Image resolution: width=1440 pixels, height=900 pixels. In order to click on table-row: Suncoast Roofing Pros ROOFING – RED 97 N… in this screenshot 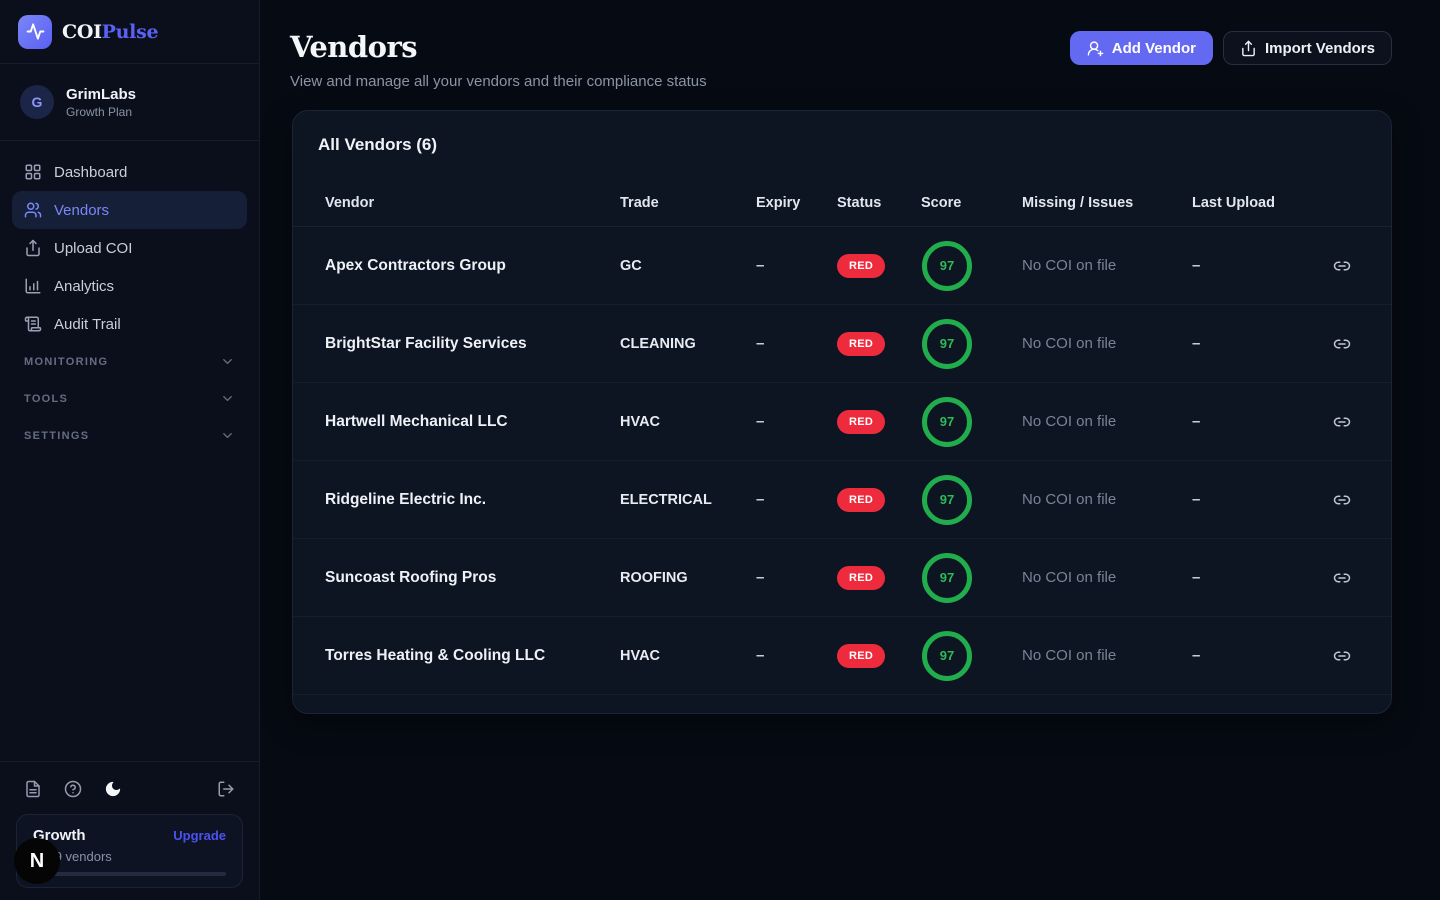, I will do `click(842, 578)`.